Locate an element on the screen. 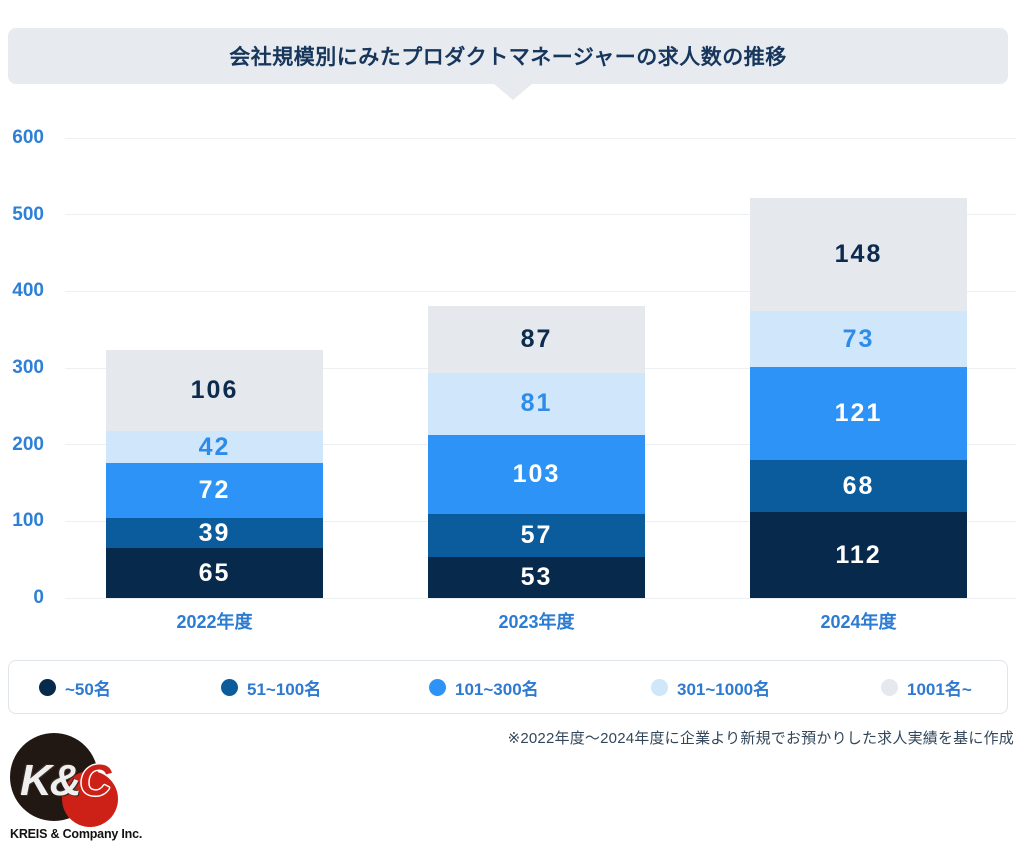 The image size is (1024, 848). legend-label: ~50名 is located at coordinates (88, 689).